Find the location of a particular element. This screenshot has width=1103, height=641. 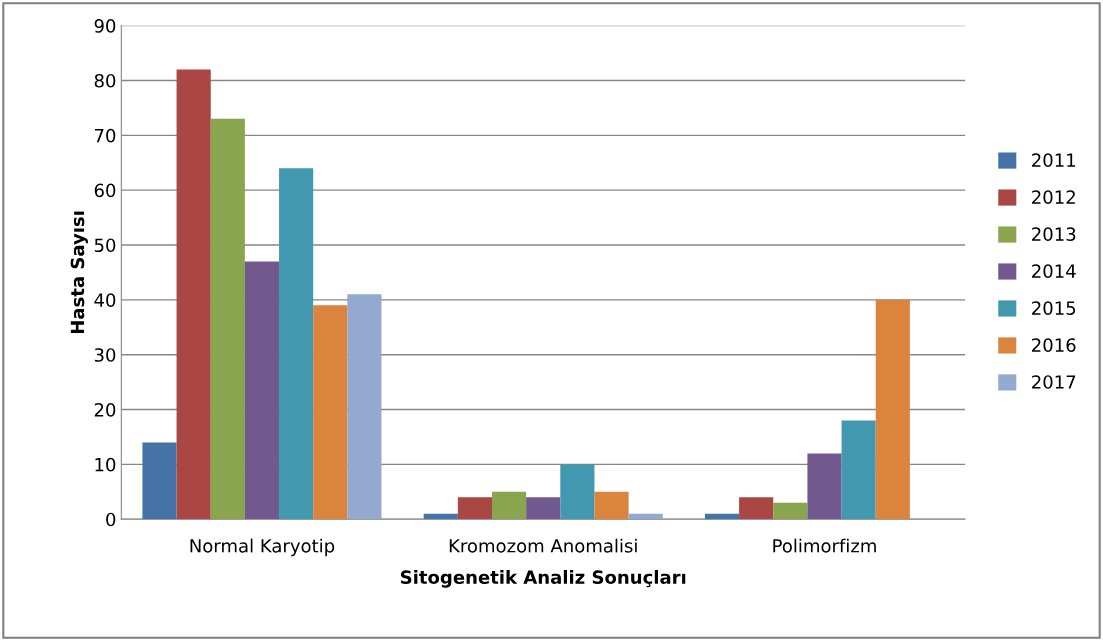

x-axis-title: Sitogenetik Analiz Sonuçları is located at coordinates (543, 579).